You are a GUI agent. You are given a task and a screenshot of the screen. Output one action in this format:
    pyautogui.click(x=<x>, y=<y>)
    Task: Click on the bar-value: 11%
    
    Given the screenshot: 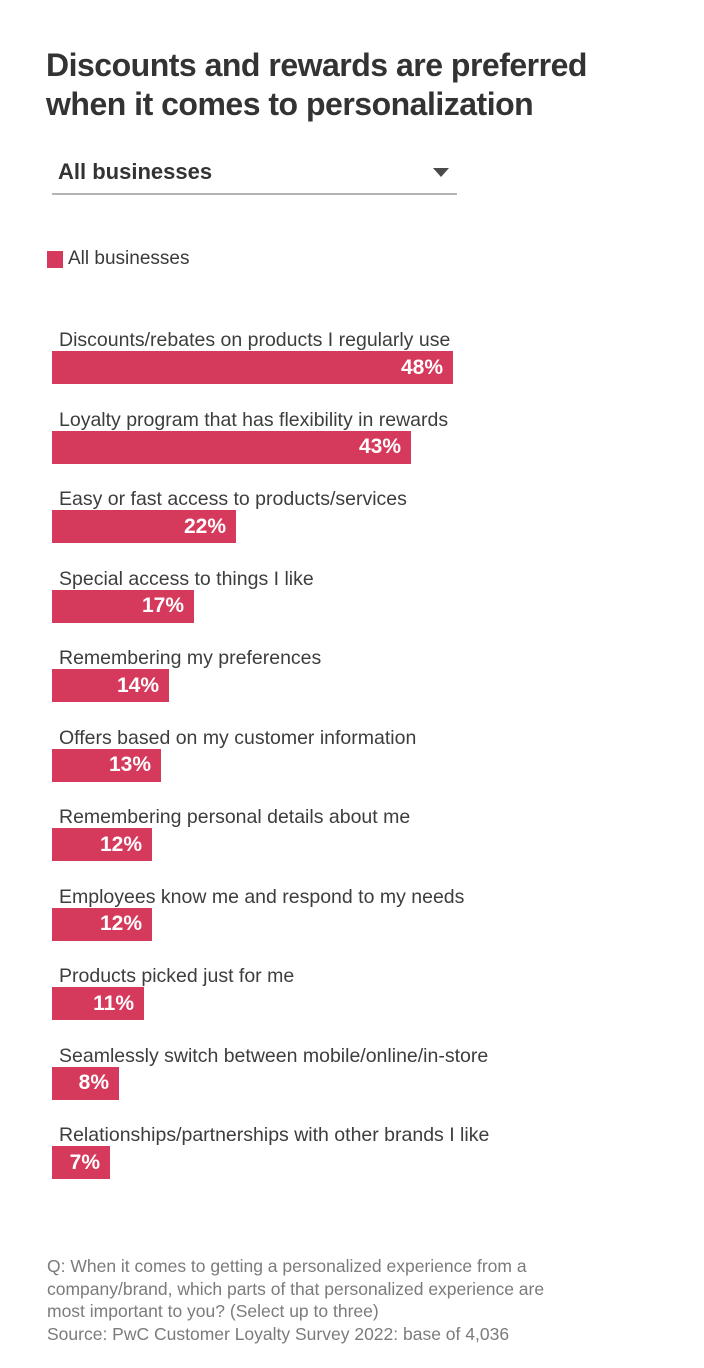 What is the action you would take?
    pyautogui.click(x=113, y=1003)
    